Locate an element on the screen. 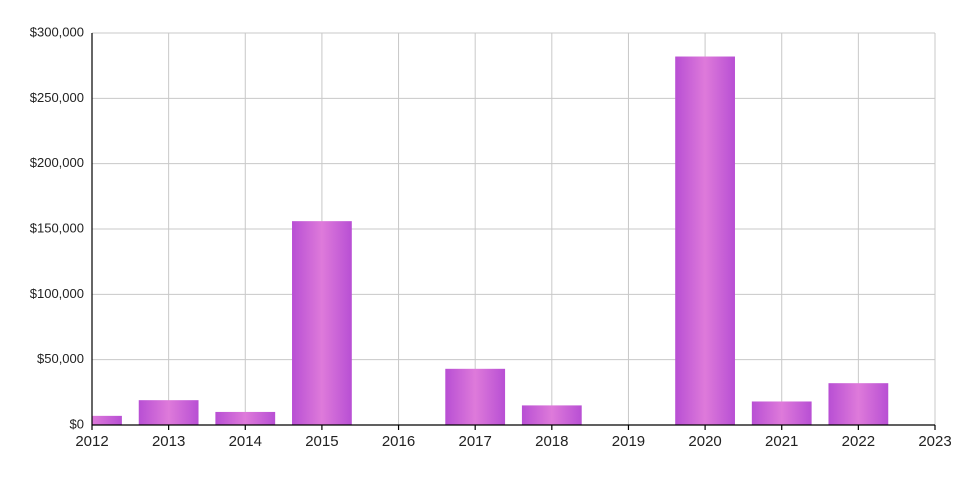 The width and height of the screenshot is (963, 485). x-tick-label: 2020 is located at coordinates (704, 441).